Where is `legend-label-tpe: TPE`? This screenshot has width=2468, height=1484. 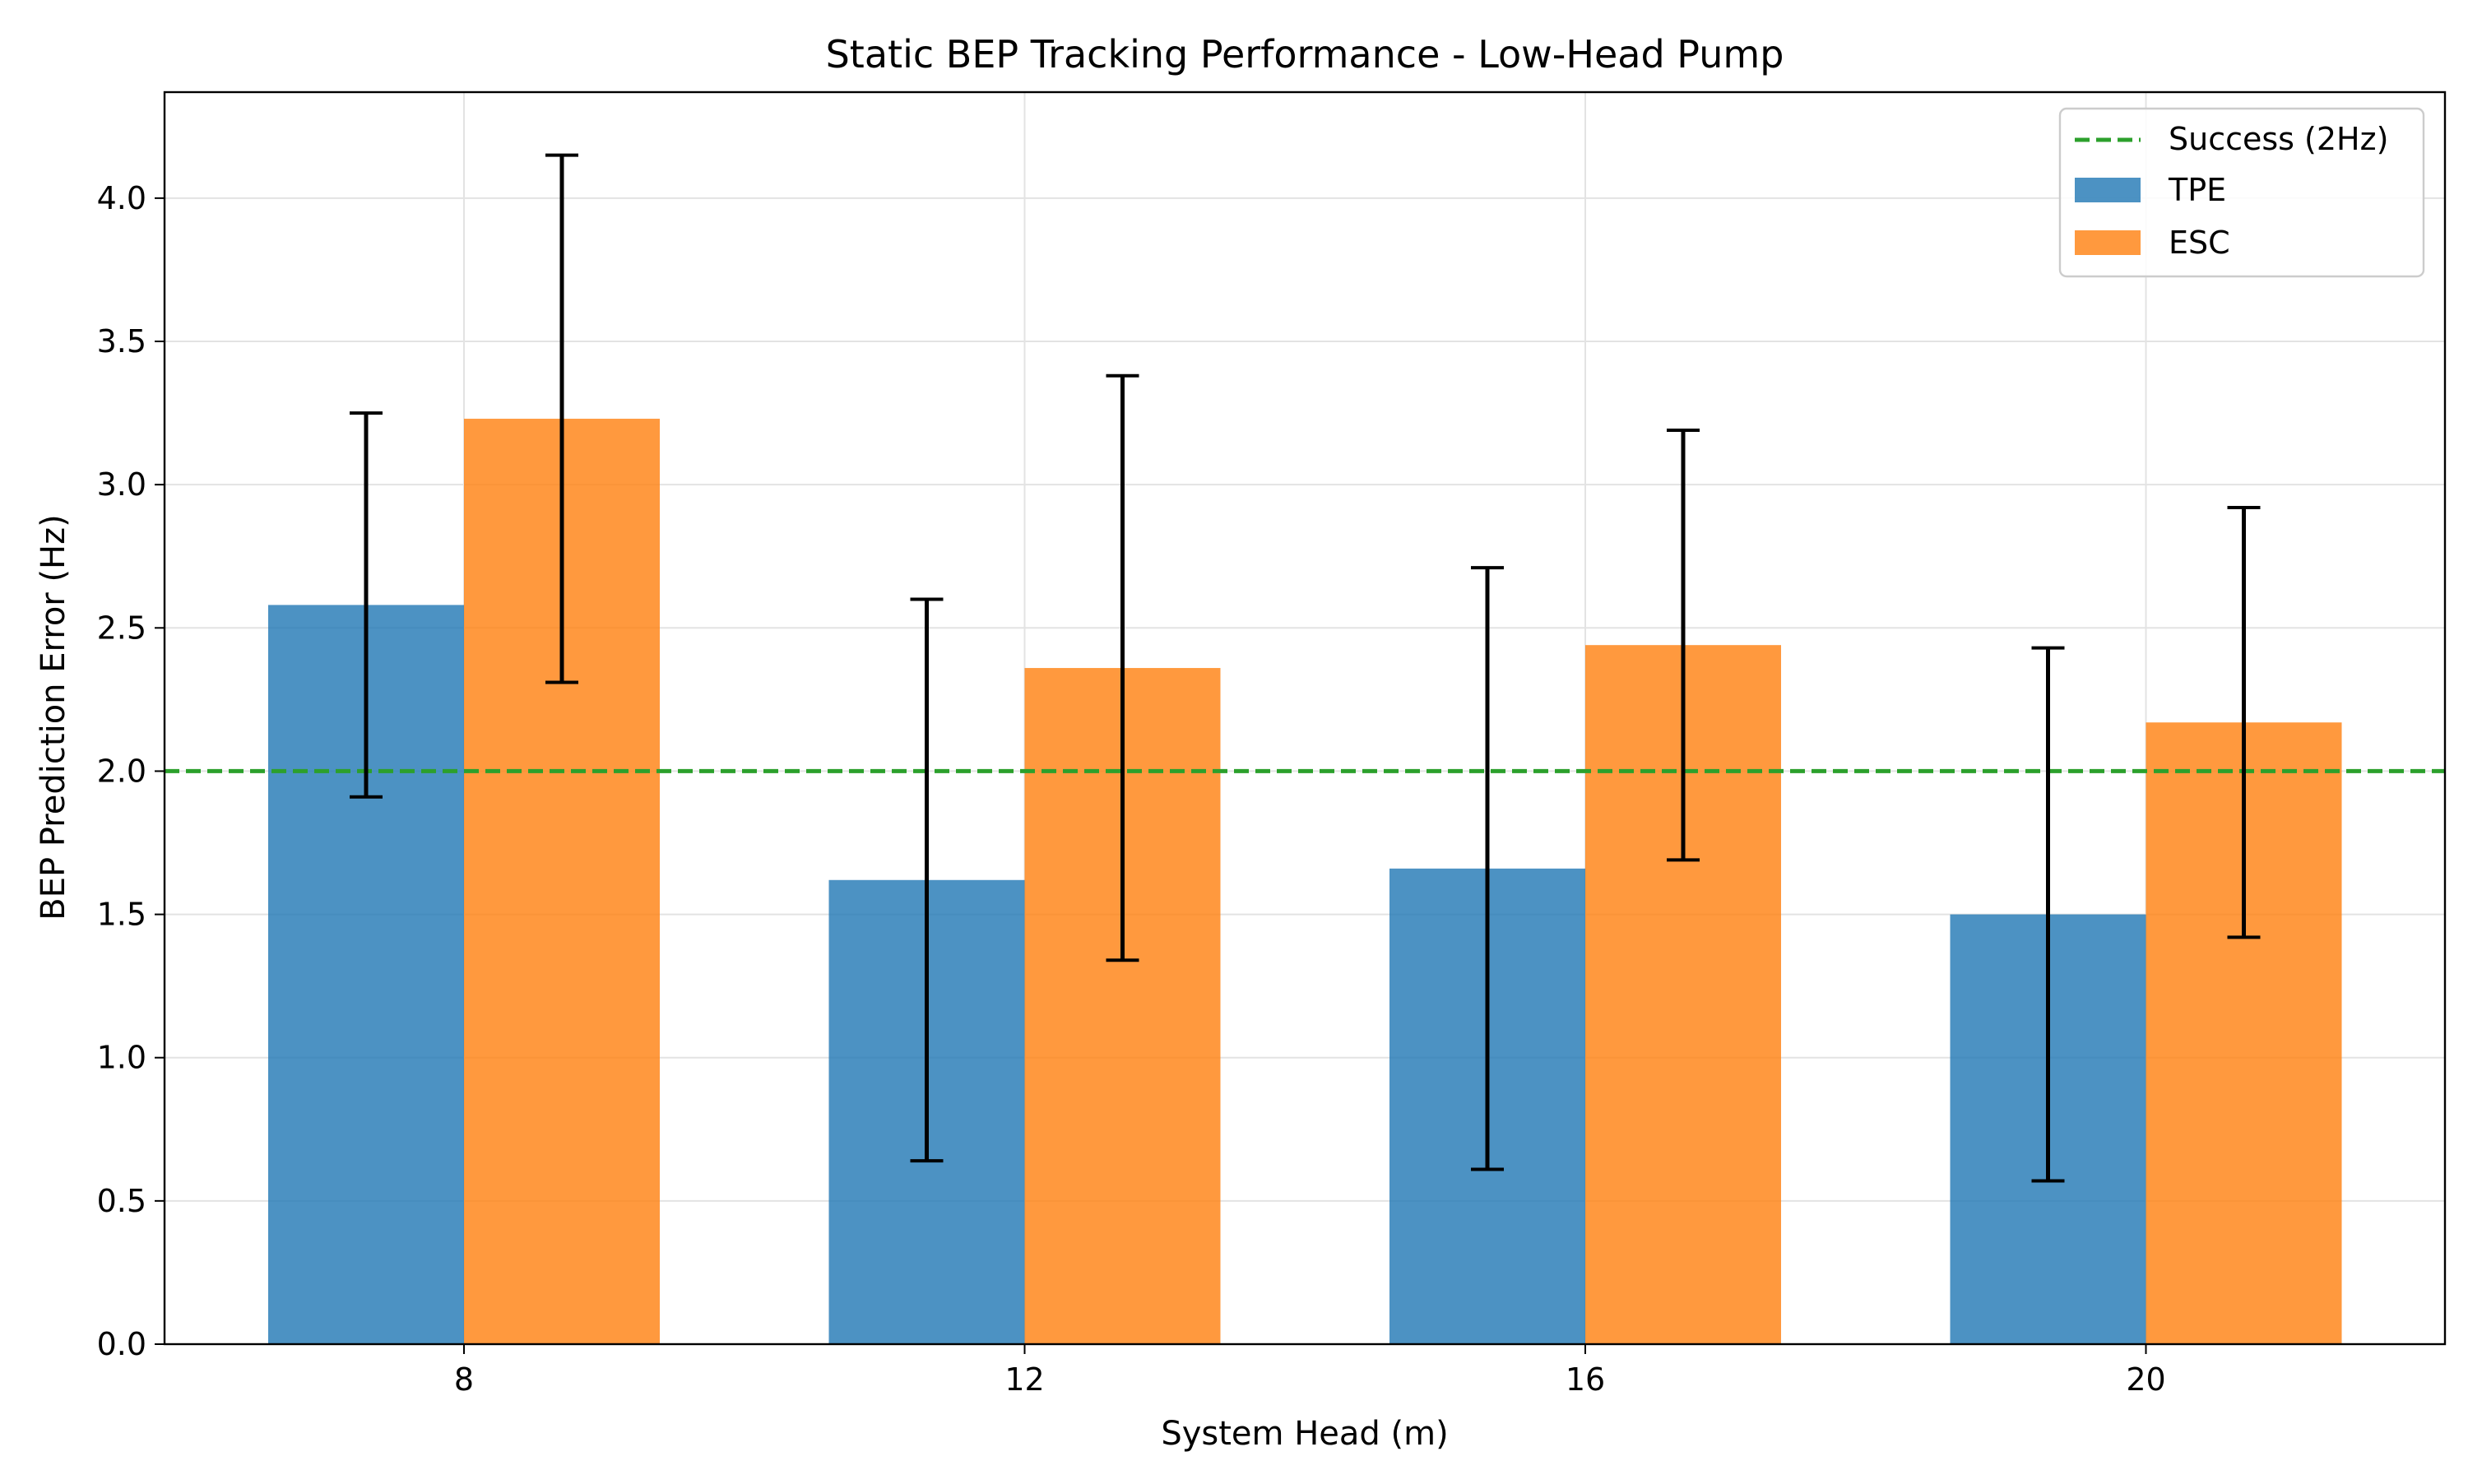
legend-label-tpe: TPE is located at coordinates (2197, 190).